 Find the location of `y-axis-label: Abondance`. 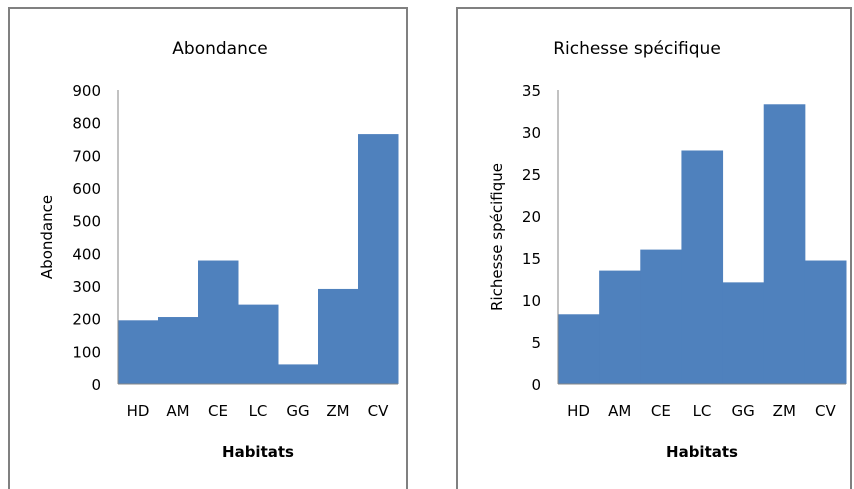

y-axis-label: Abondance is located at coordinates (47, 237).